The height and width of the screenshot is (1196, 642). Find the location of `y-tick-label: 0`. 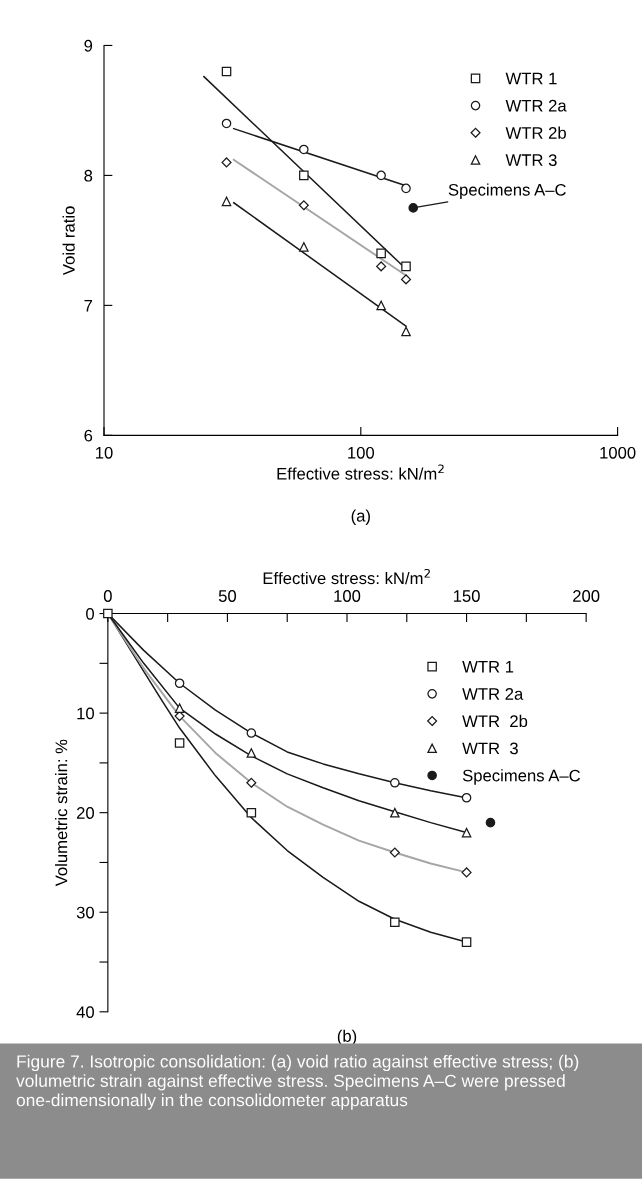

y-tick-label: 0 is located at coordinates (90, 613).